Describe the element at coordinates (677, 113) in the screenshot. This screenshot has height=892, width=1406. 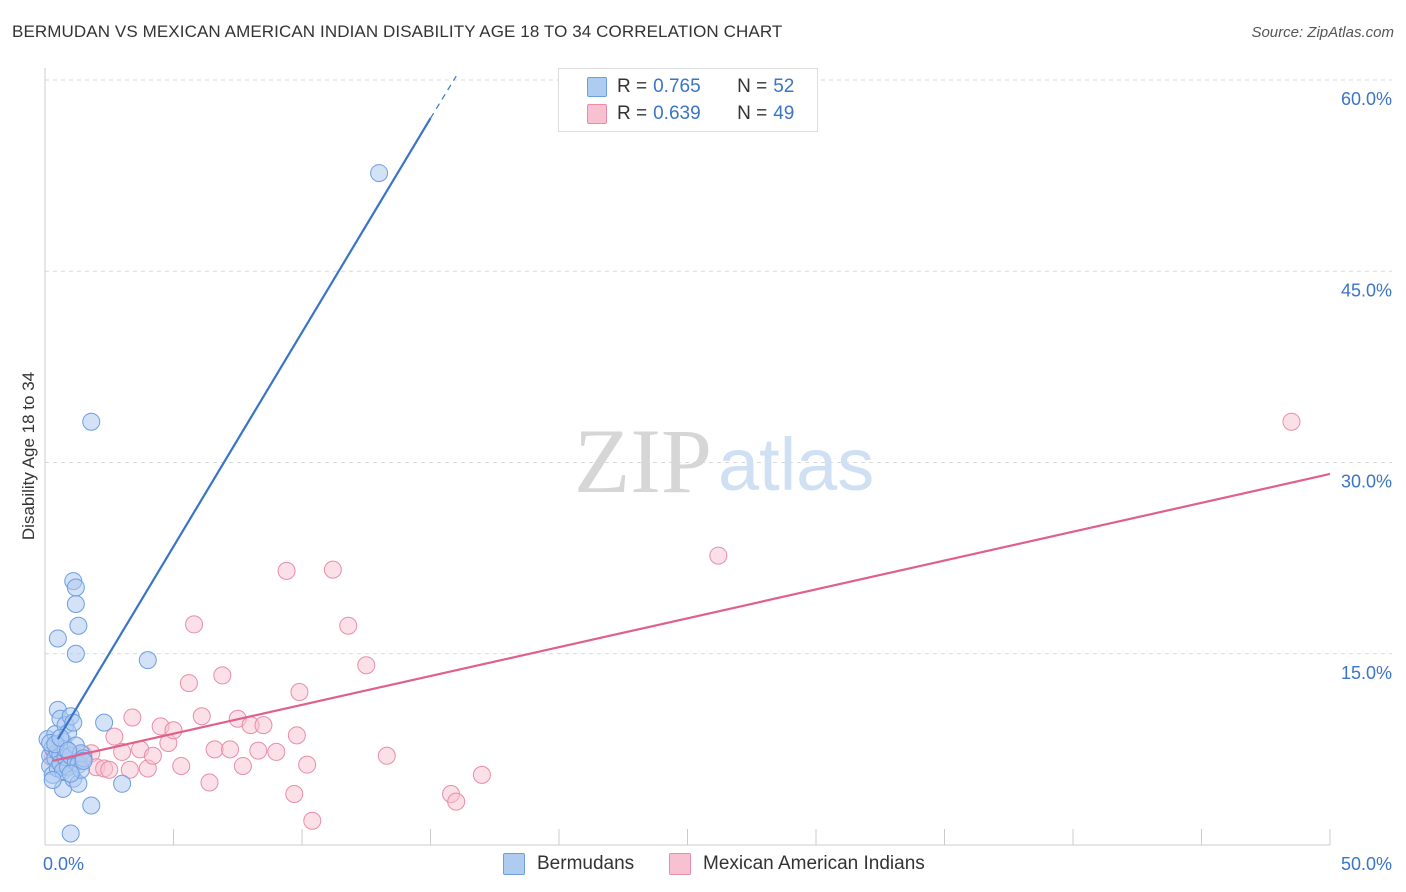
I see `legend-r-value: 0.639` at that location.